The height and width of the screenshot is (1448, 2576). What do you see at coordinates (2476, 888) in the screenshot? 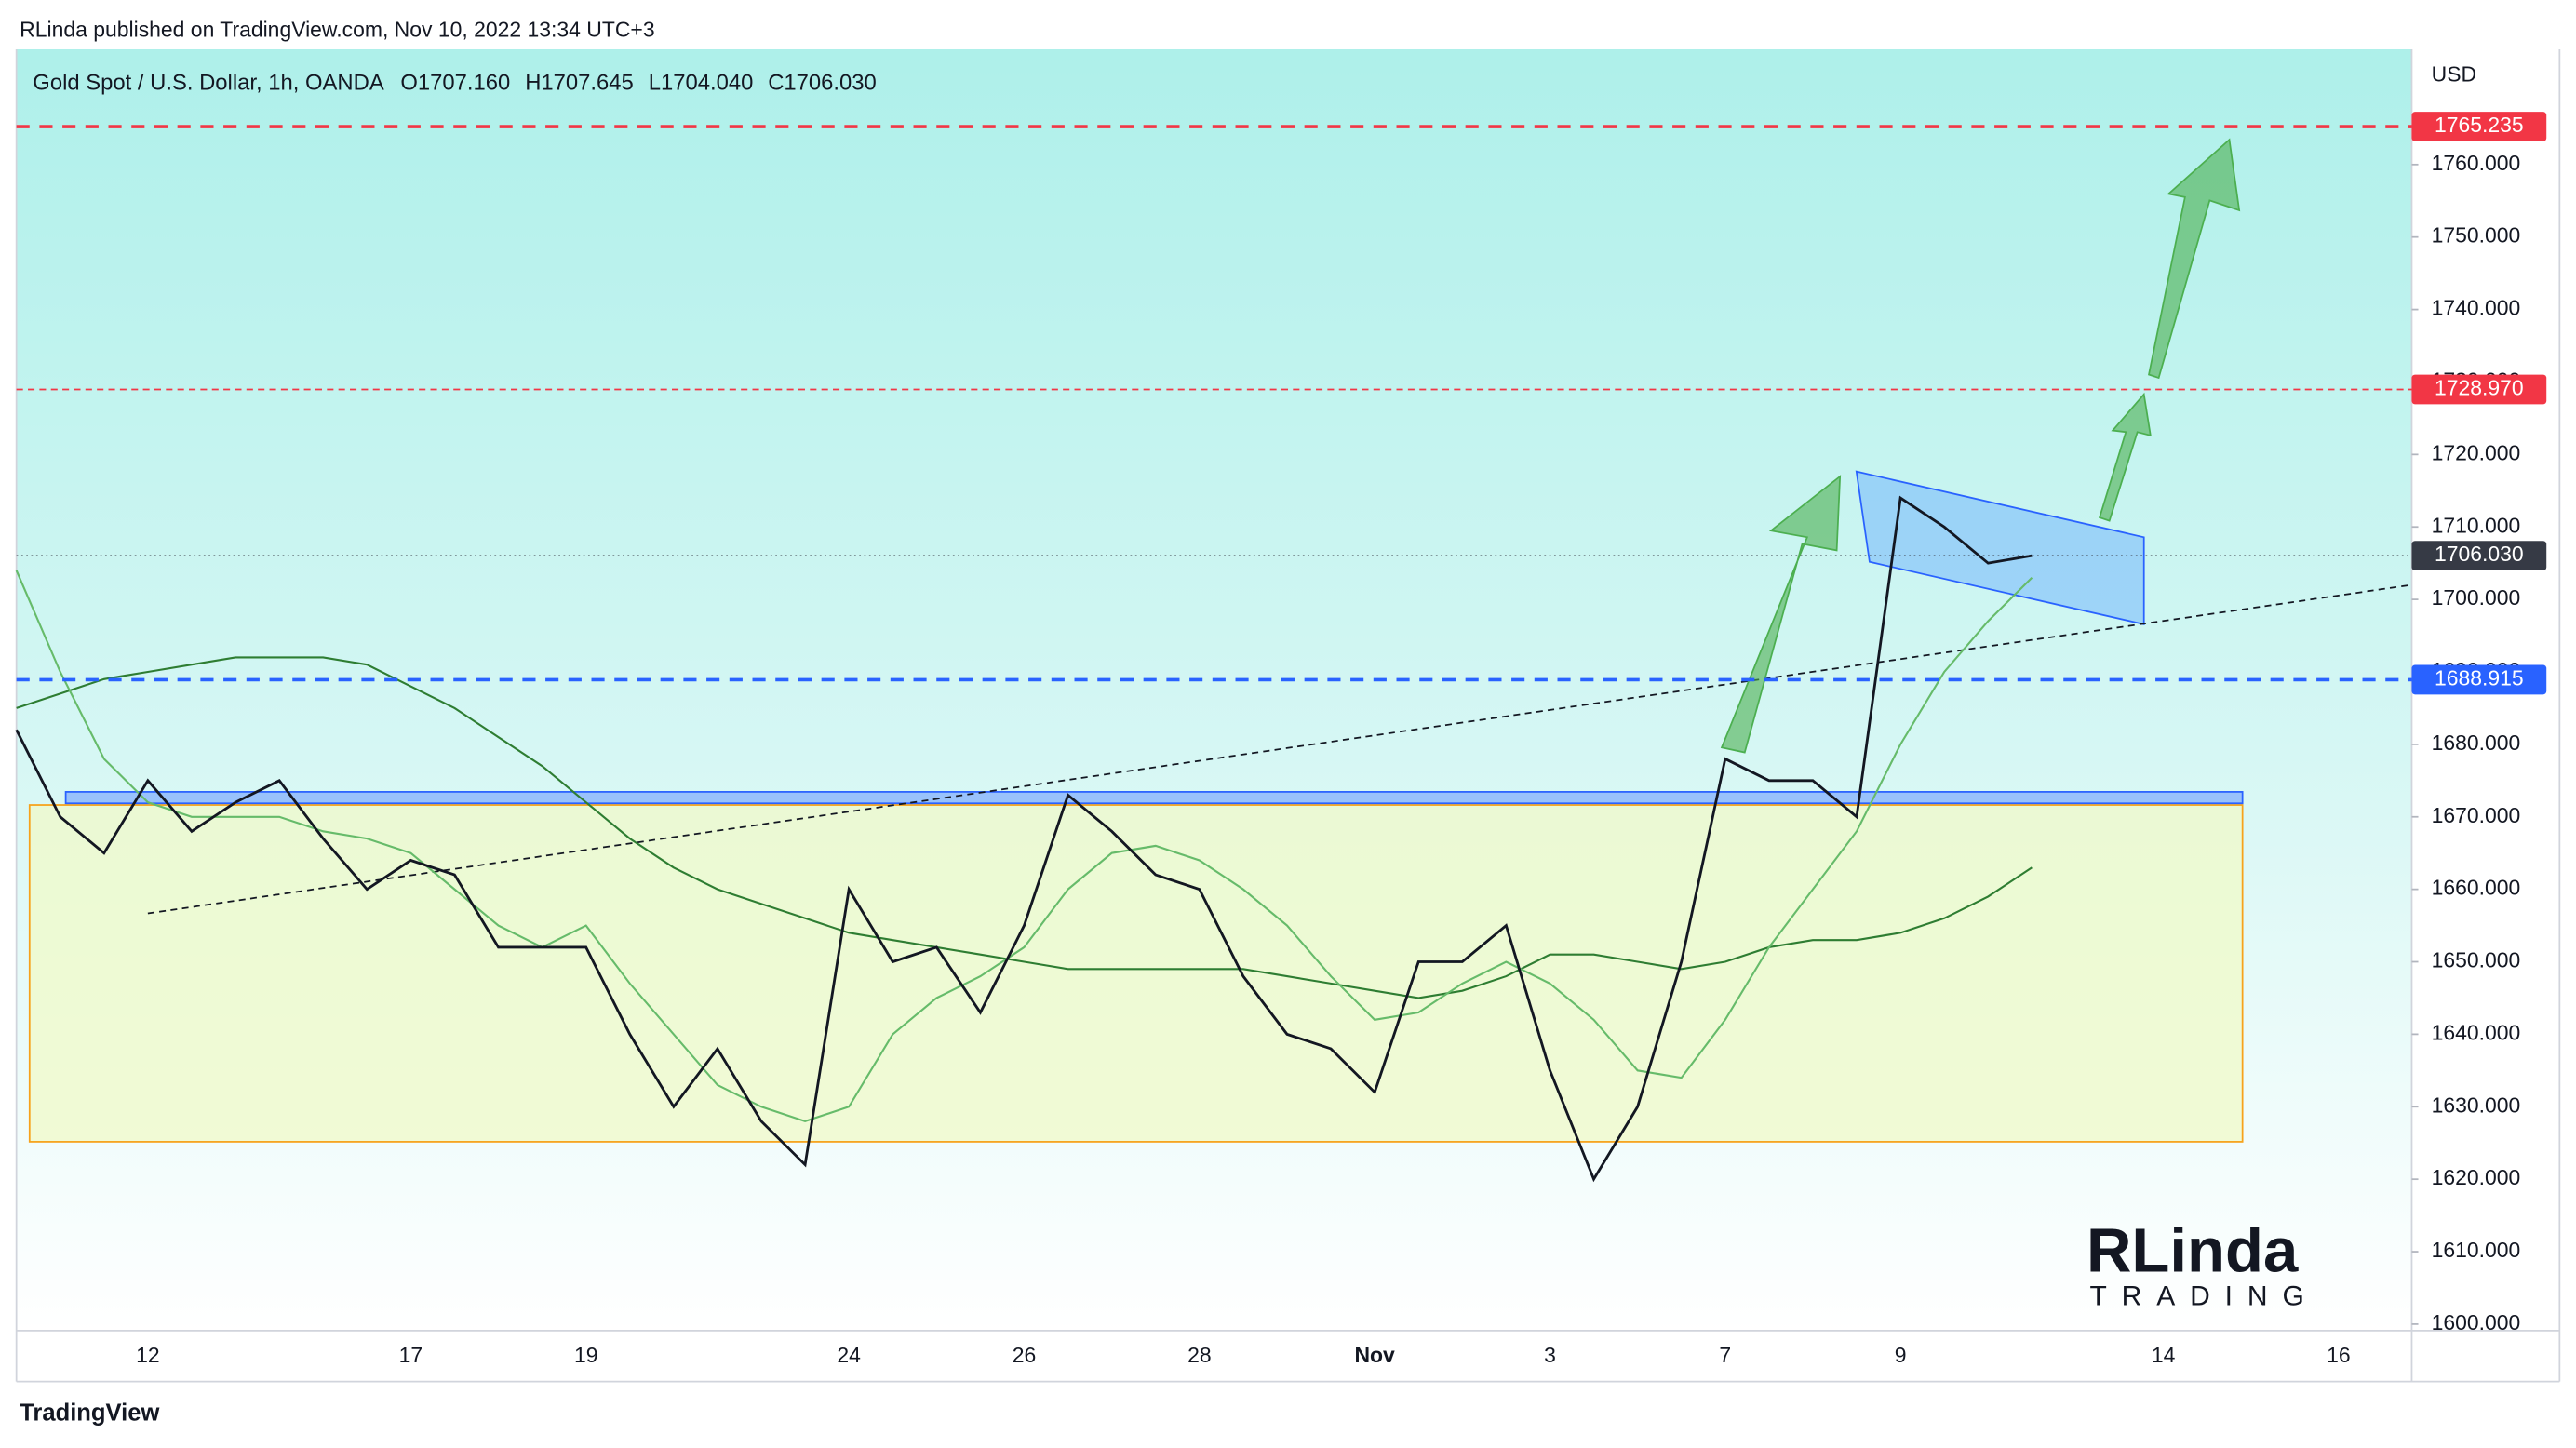
I see `y-tick-label: 1660.000` at bounding box center [2476, 888].